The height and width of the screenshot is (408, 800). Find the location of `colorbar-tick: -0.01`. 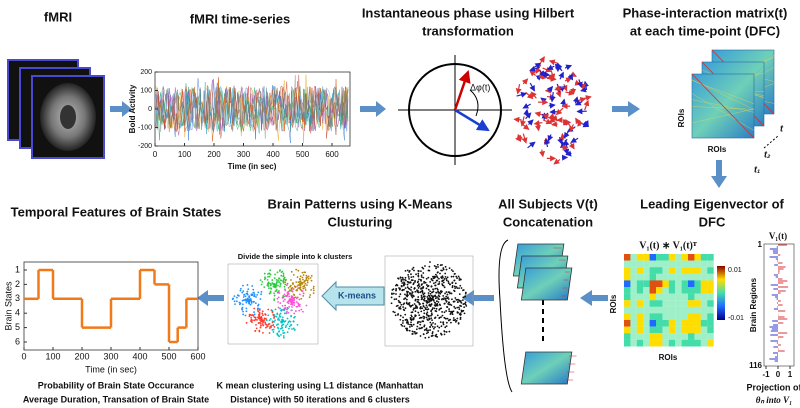

colorbar-tick: -0.01 is located at coordinates (736, 318).